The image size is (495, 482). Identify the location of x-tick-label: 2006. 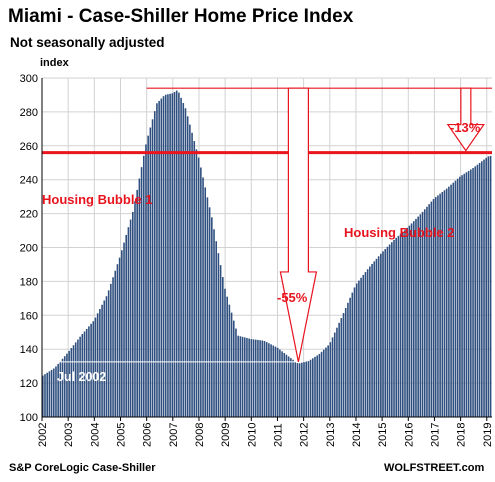
(148, 435).